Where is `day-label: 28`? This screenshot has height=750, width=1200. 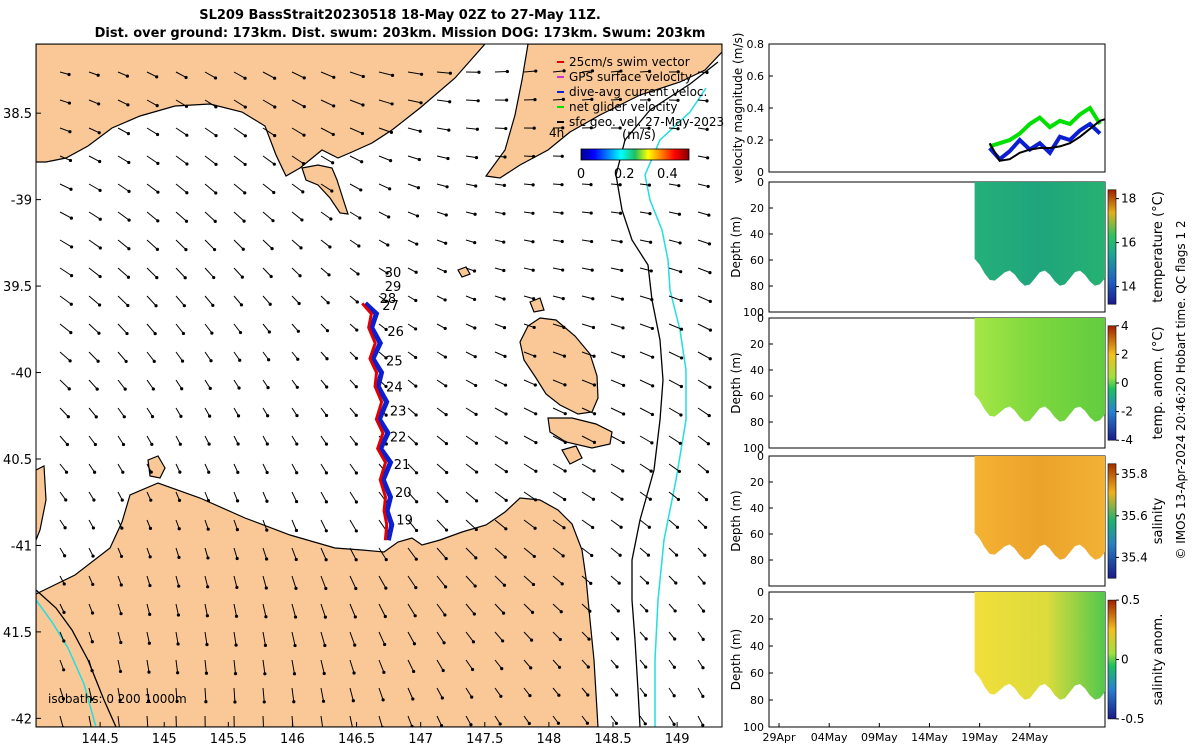
day-label: 28 is located at coordinates (388, 299).